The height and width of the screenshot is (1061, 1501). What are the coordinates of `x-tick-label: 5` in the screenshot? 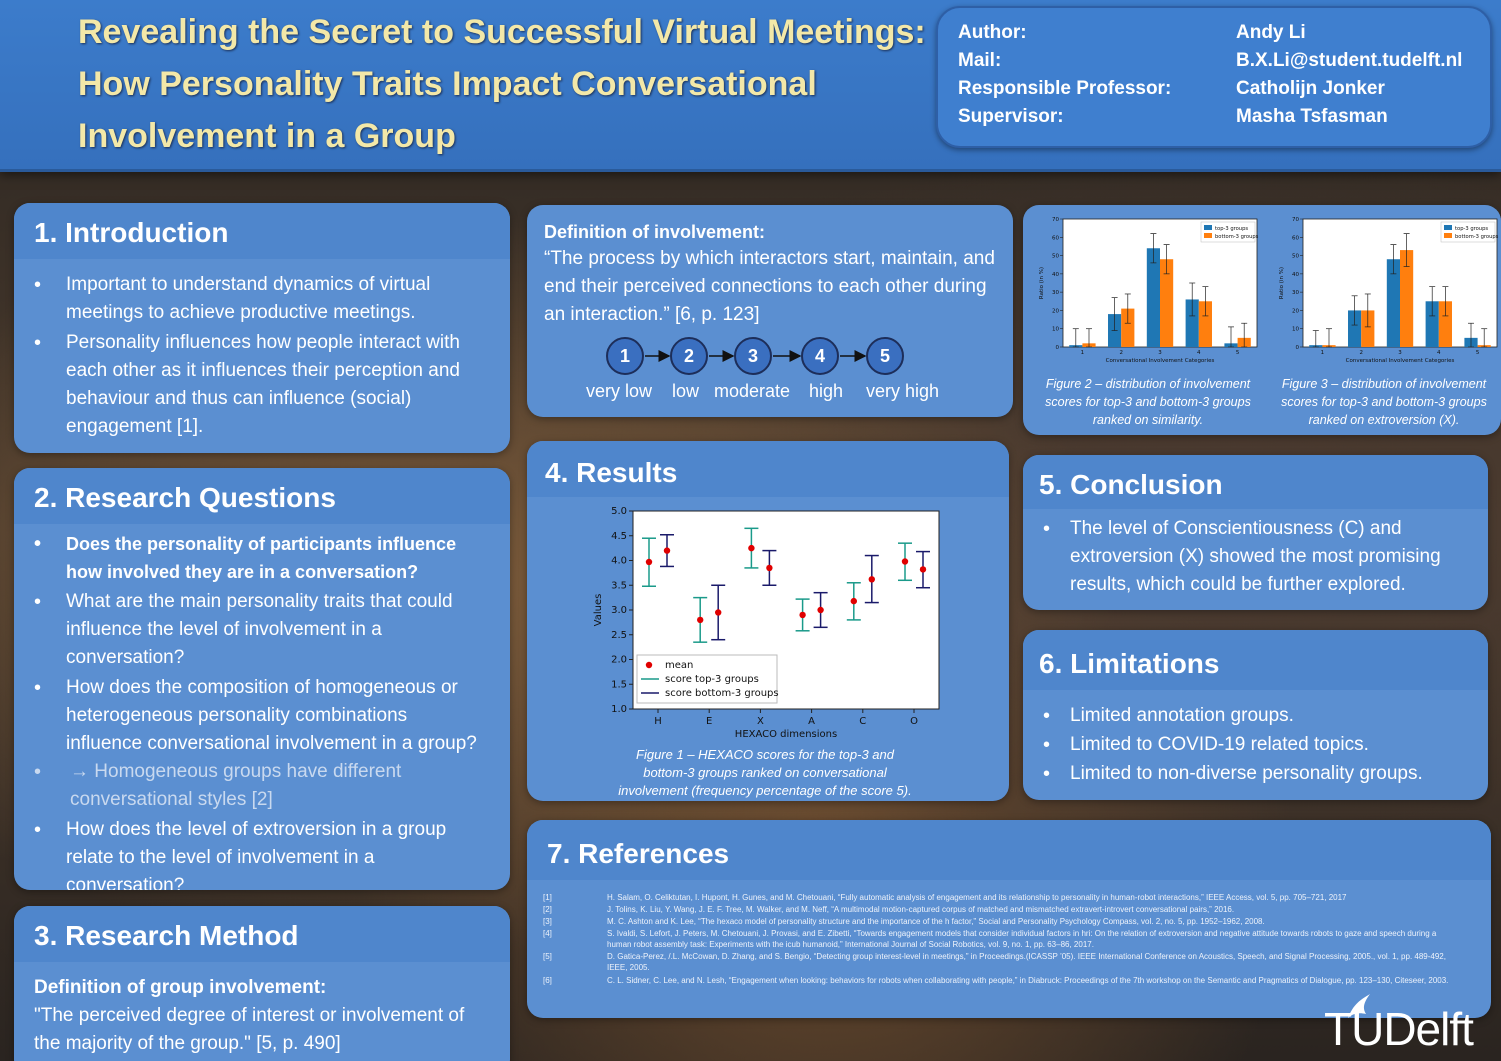 It's located at (1478, 353).